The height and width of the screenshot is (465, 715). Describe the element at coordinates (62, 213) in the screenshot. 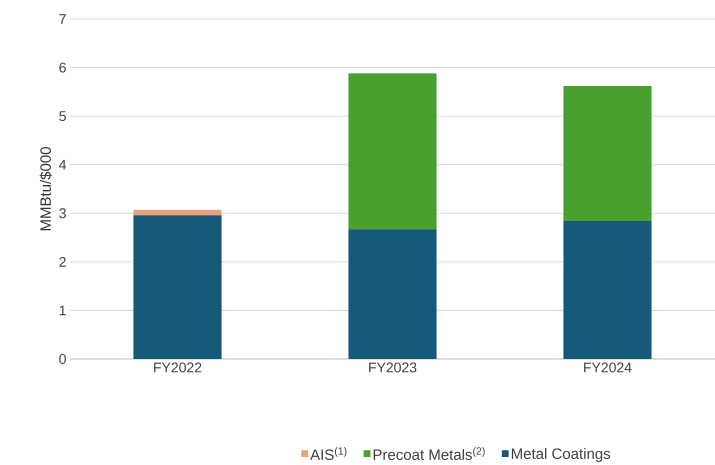

I see `y-tick-label: 3` at that location.